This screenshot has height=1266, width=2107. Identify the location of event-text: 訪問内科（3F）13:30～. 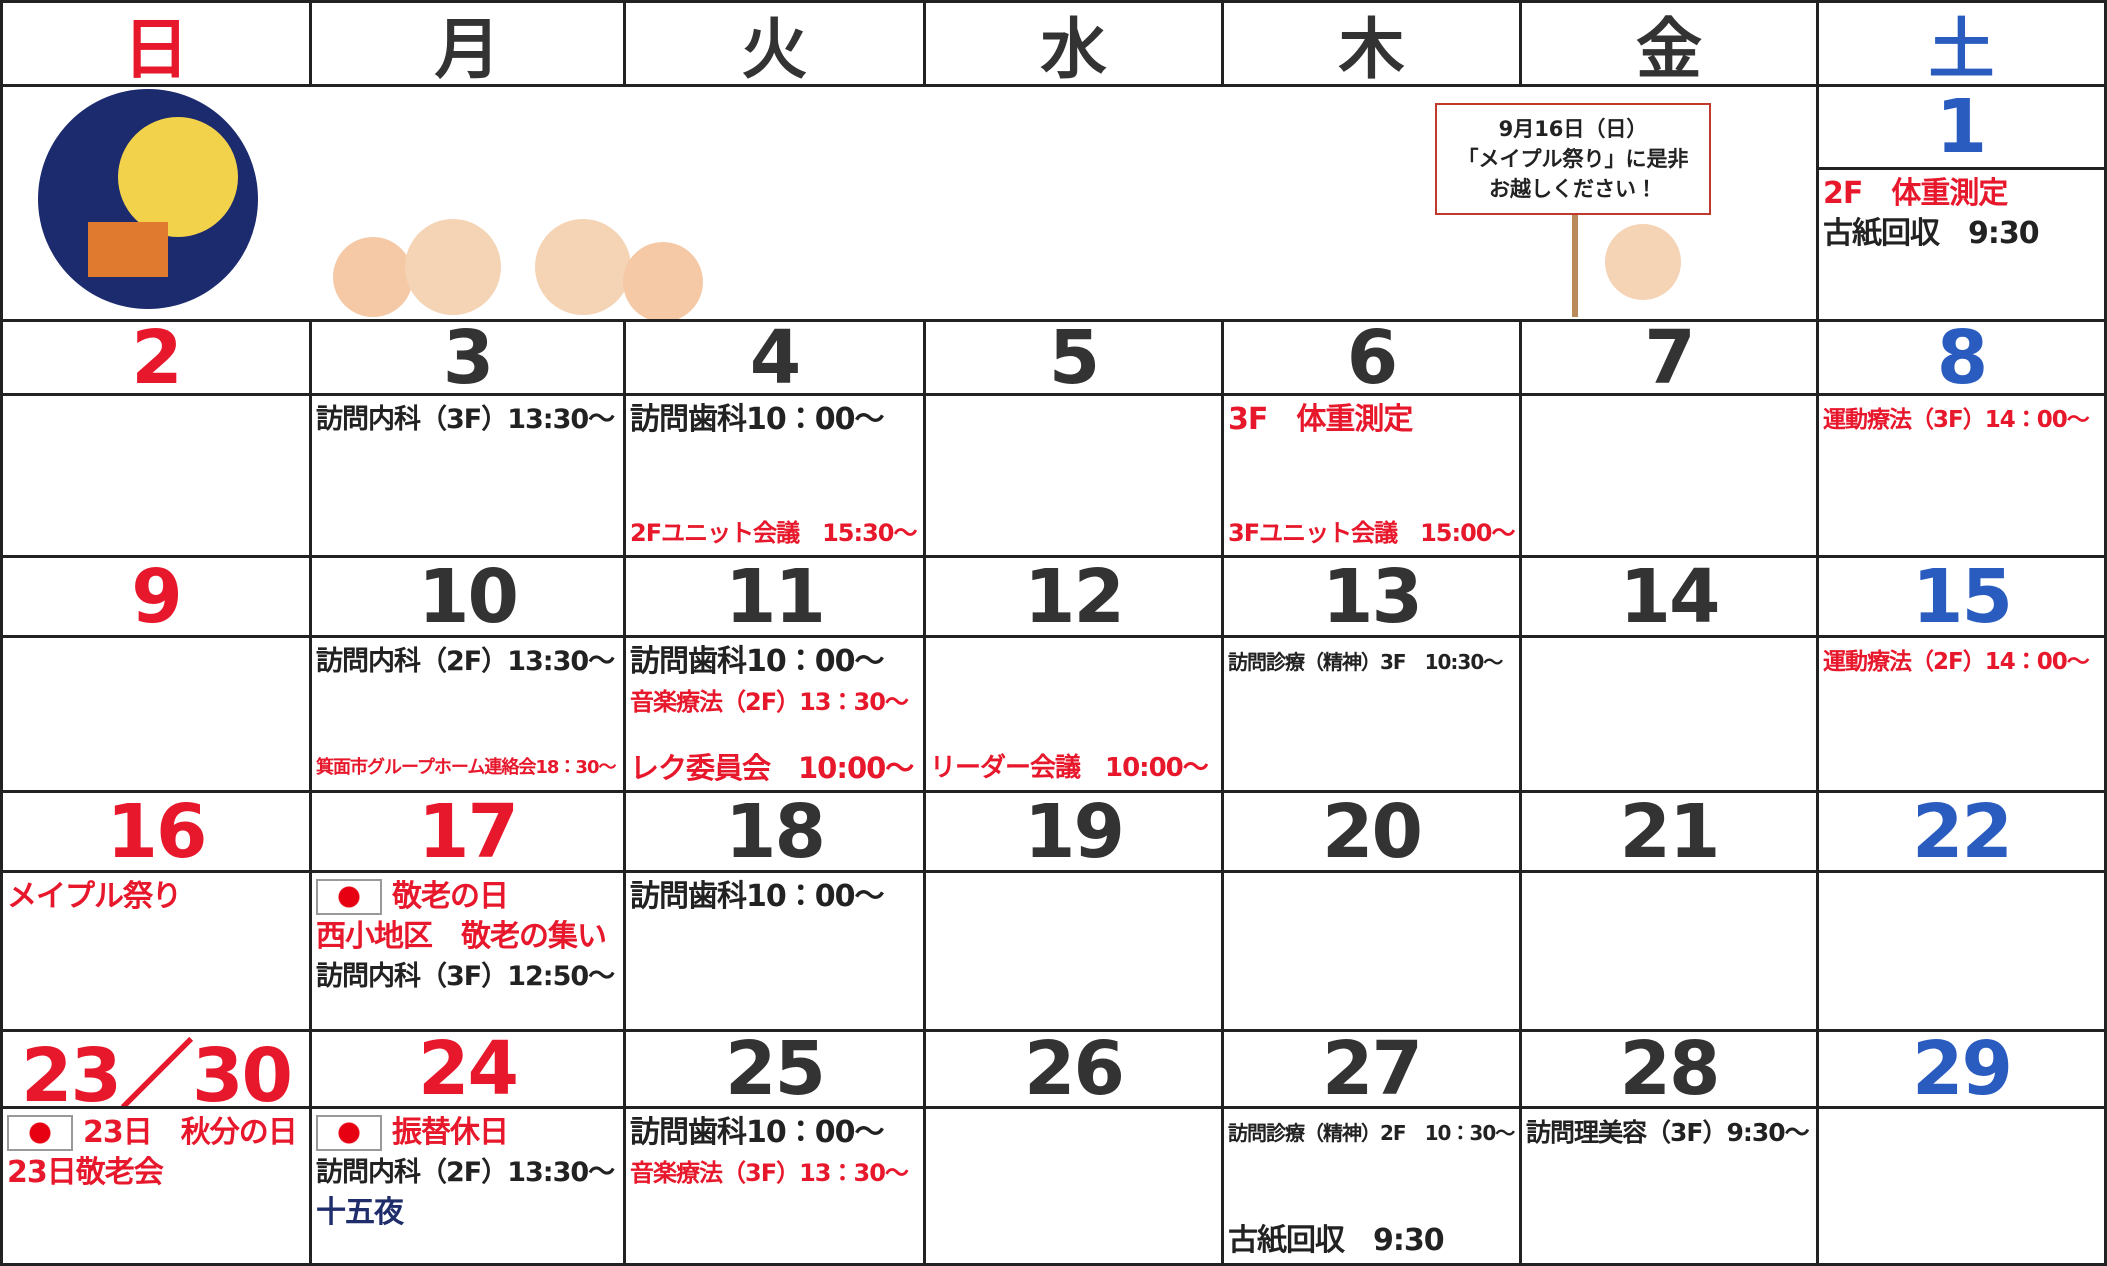
(465, 419).